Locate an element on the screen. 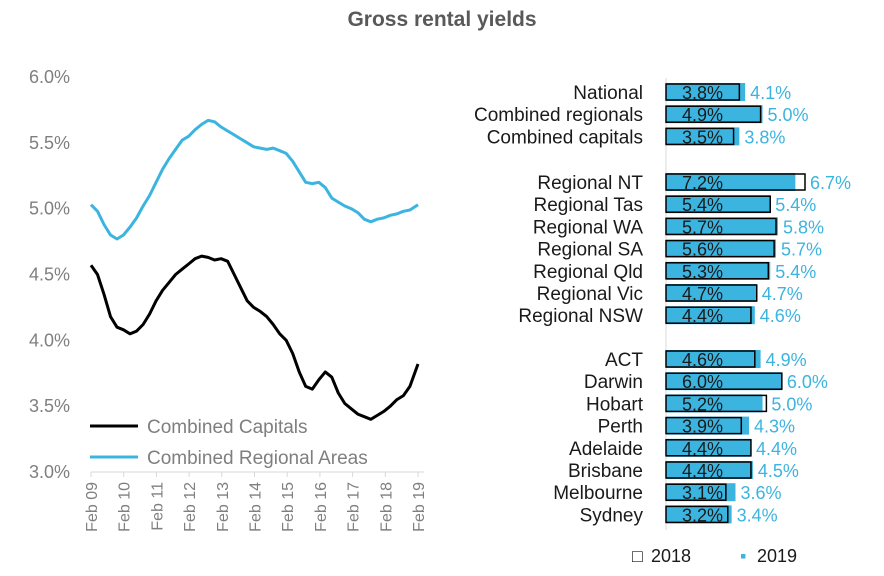 The width and height of the screenshot is (884, 576). y-tick-label: 5.0% is located at coordinates (49, 209).